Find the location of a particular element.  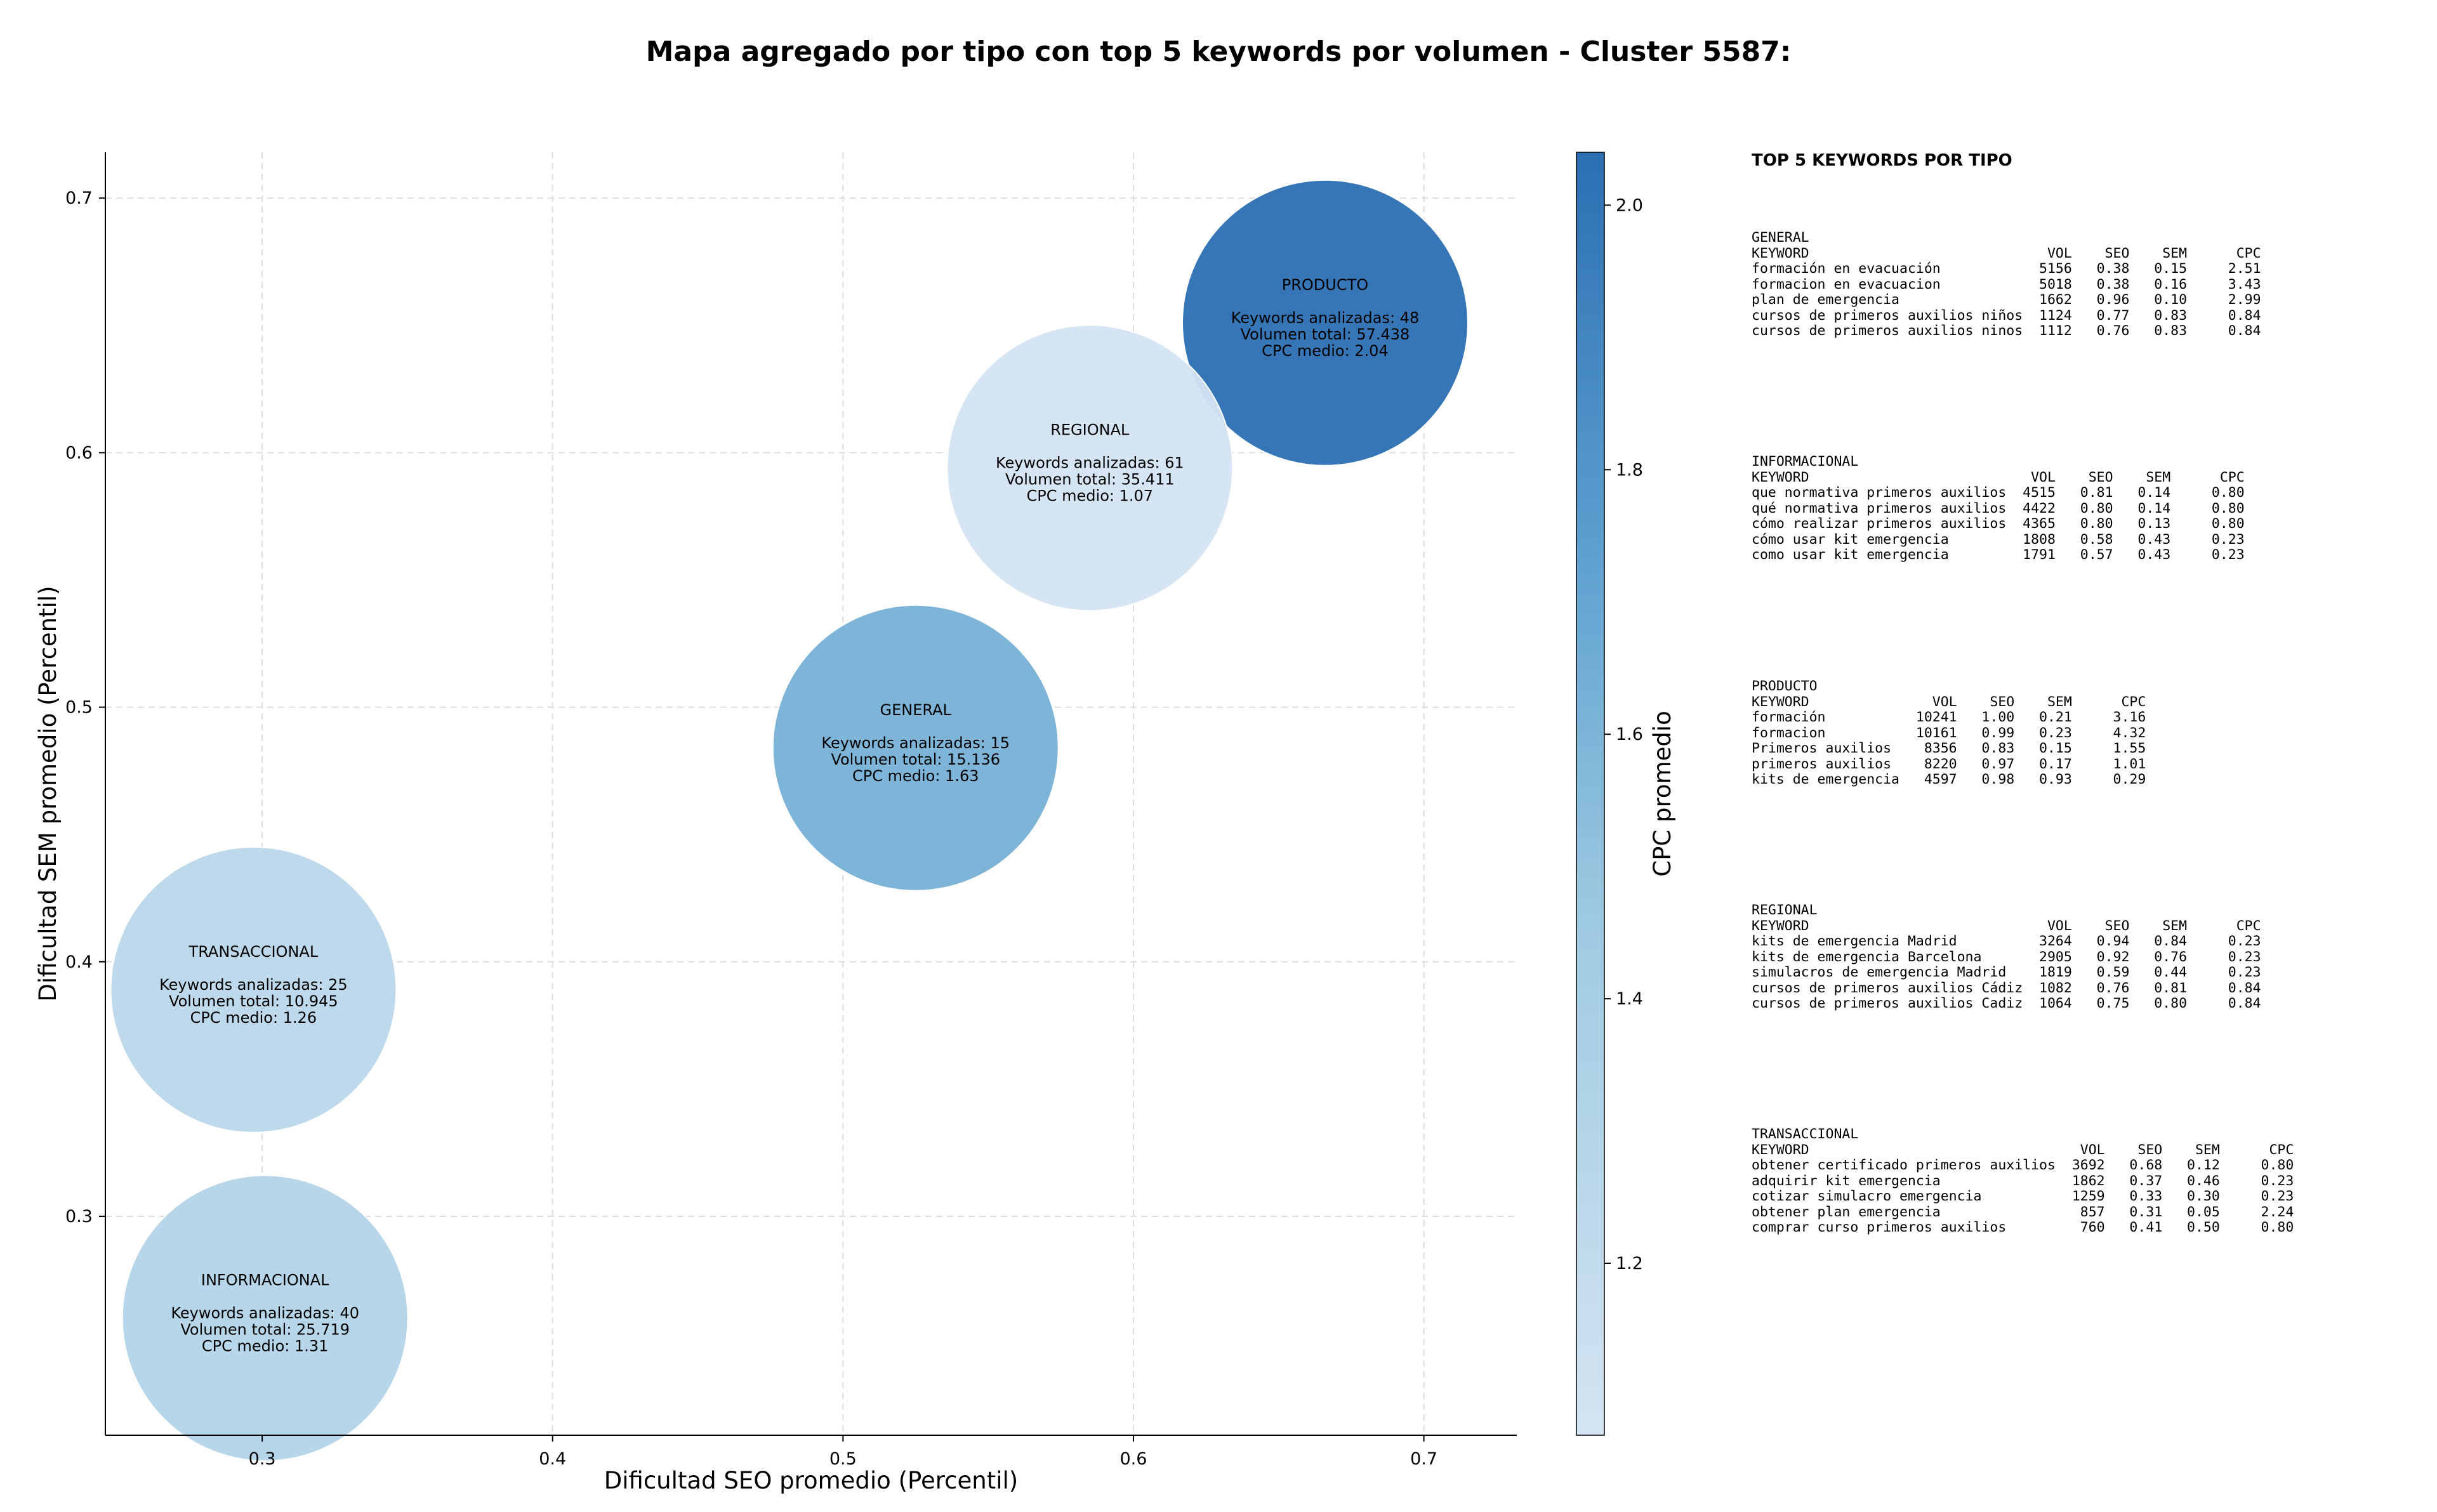

bubble-cpc-label: CPC medio: 1.07 is located at coordinates (1090, 496).